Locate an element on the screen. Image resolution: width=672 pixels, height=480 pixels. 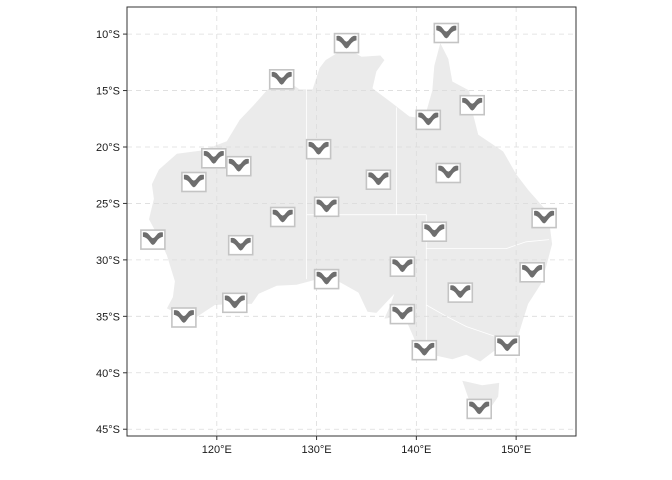
x-tick-label: 140°E is located at coordinates (416, 450).